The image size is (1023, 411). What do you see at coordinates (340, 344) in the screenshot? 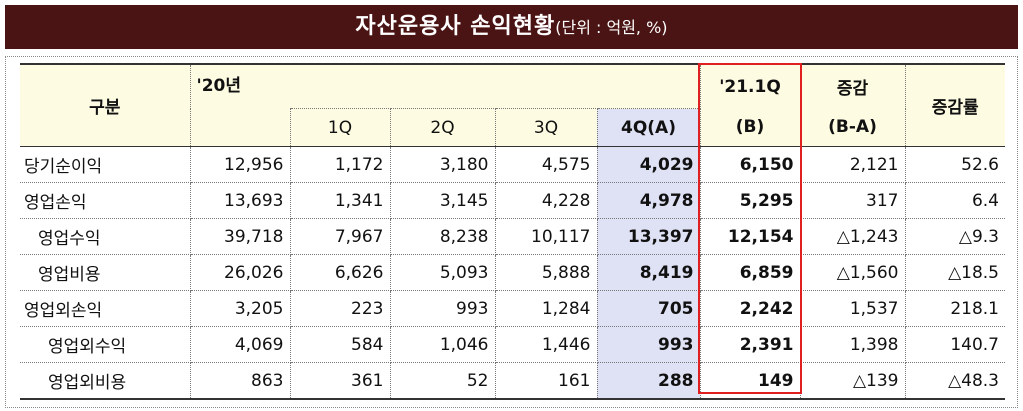
I see `cell: 584` at bounding box center [340, 344].